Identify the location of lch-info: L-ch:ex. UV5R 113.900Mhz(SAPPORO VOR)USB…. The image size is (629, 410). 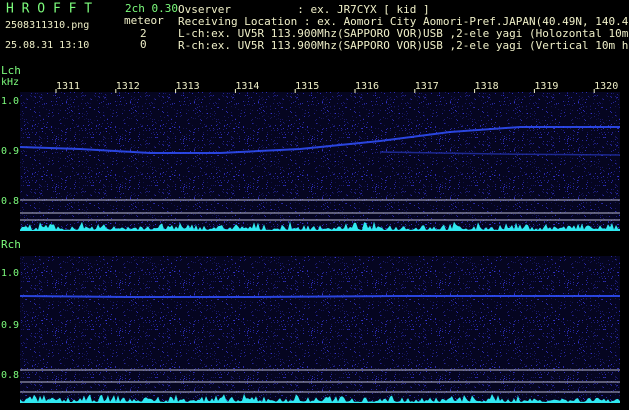
(403, 33).